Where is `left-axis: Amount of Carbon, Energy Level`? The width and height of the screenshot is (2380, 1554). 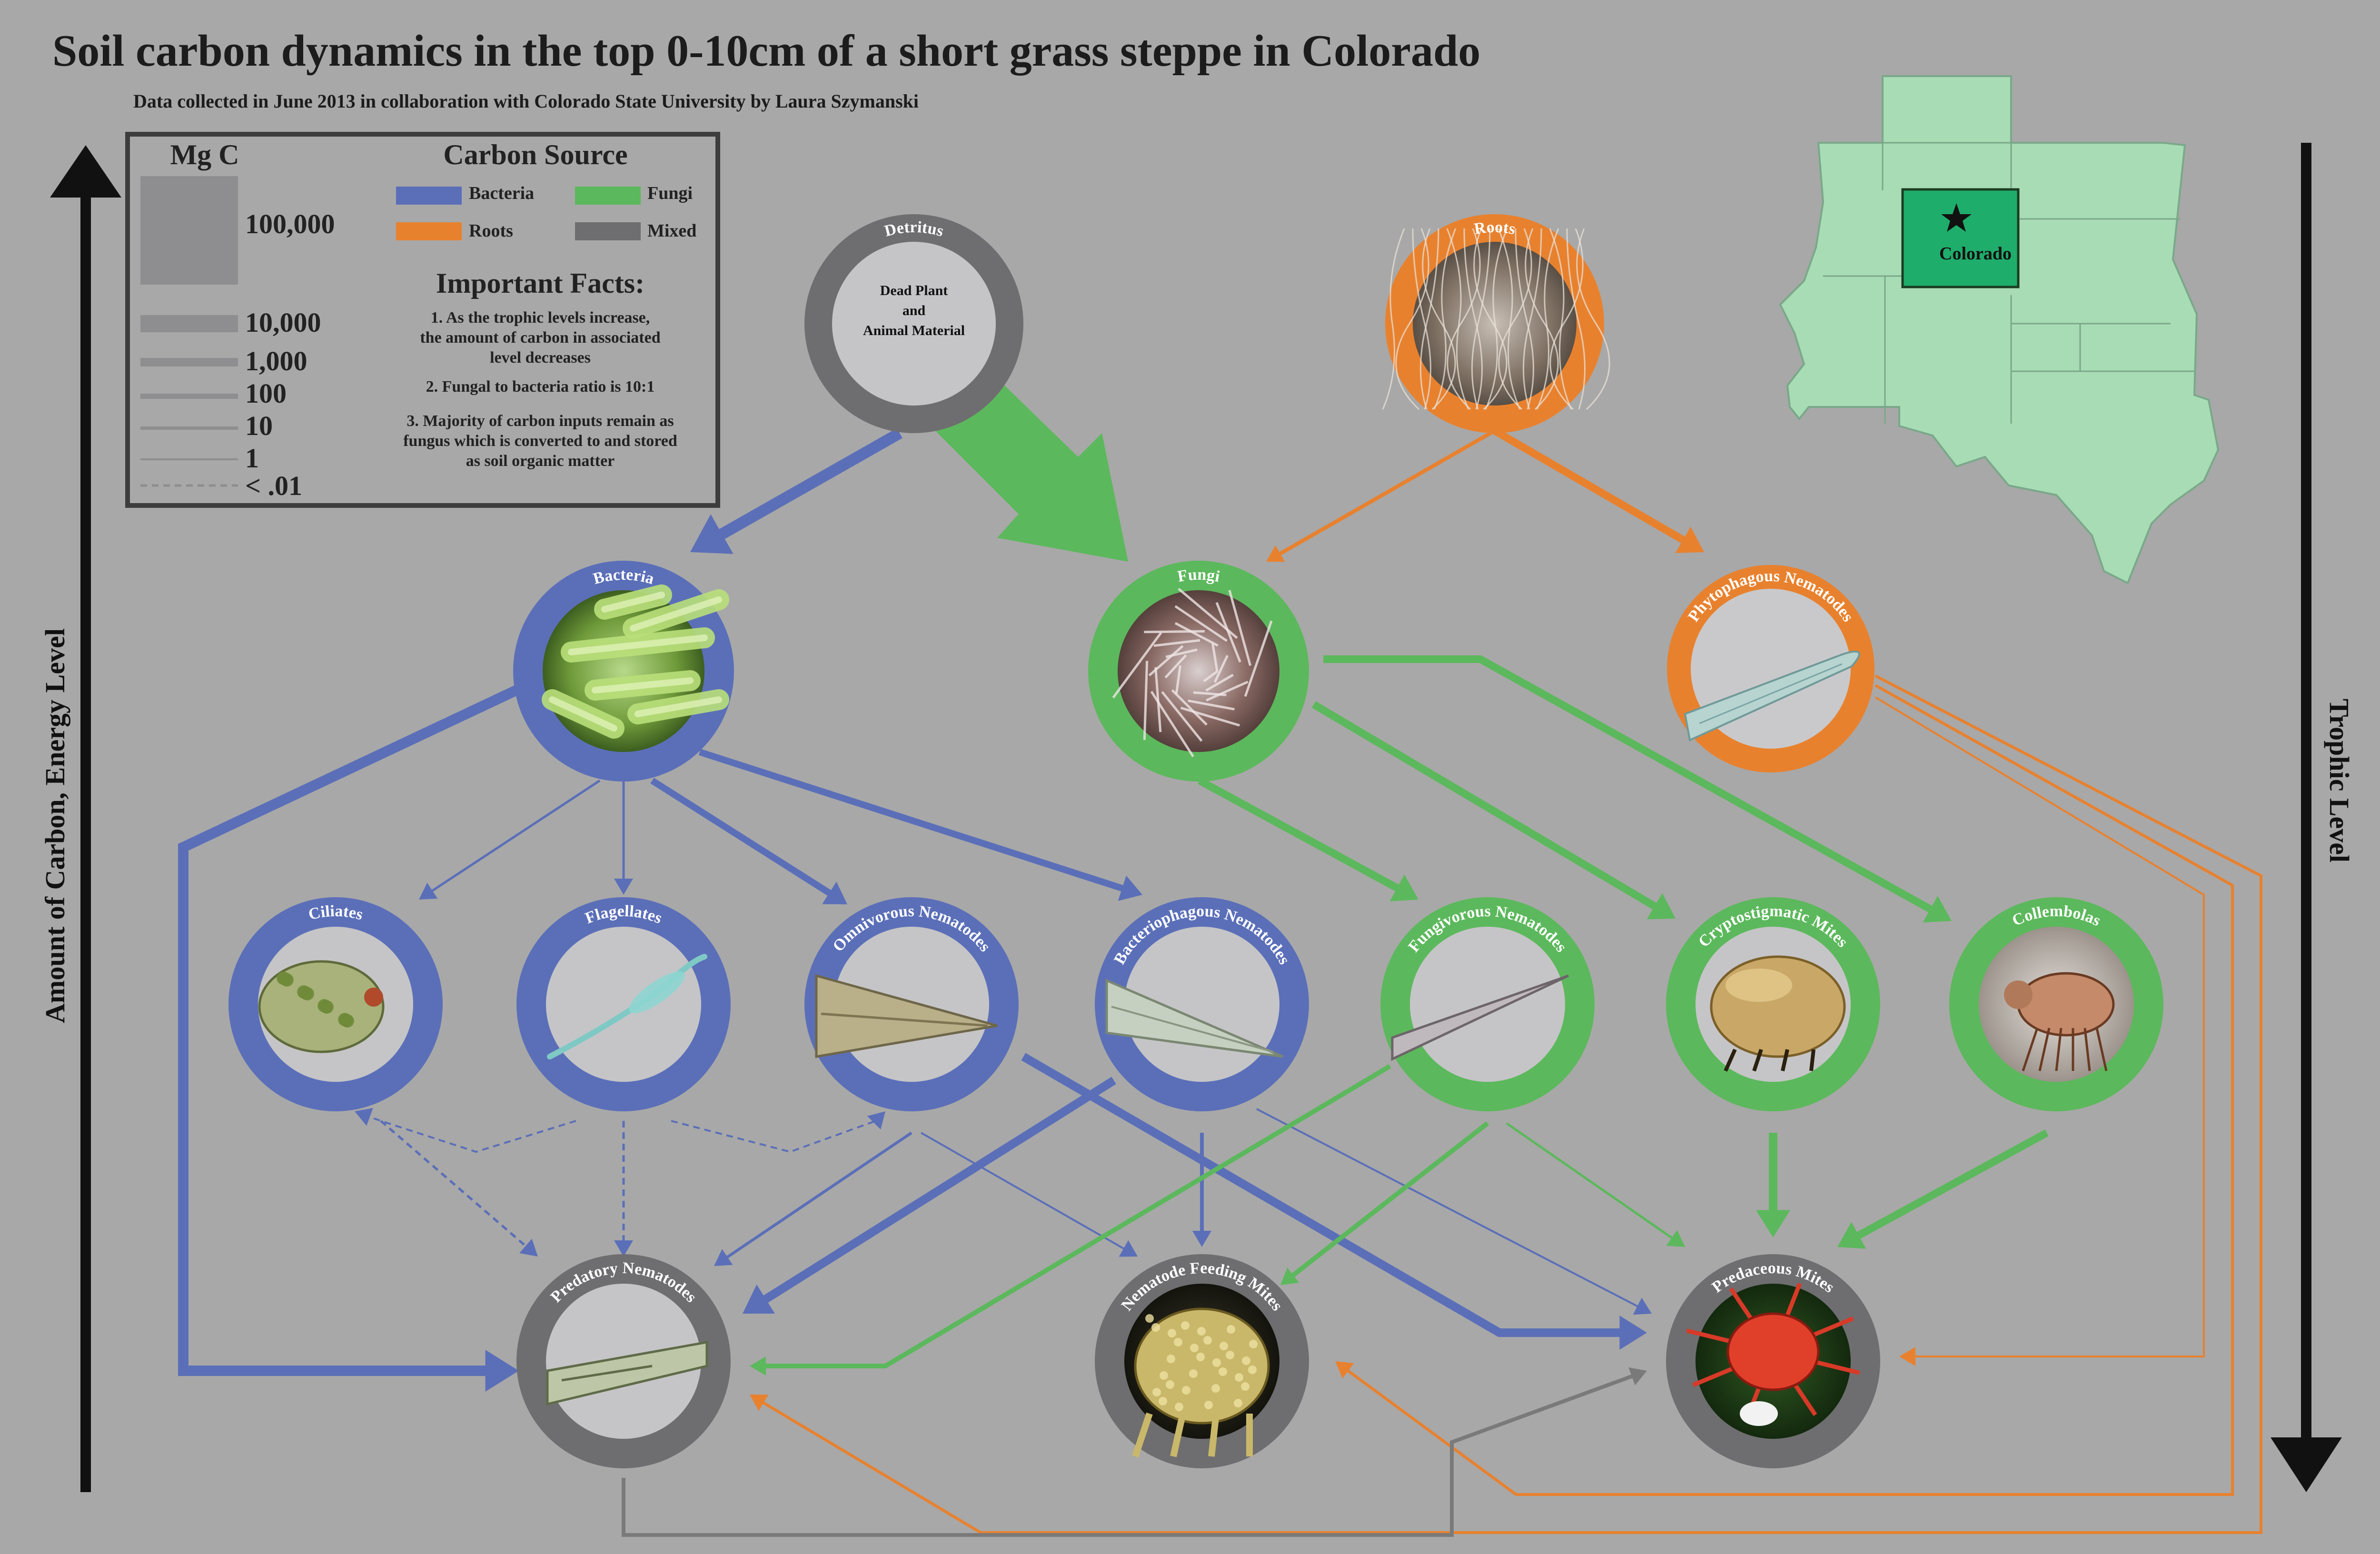 left-axis: Amount of Carbon, Energy Level is located at coordinates (80, 819).